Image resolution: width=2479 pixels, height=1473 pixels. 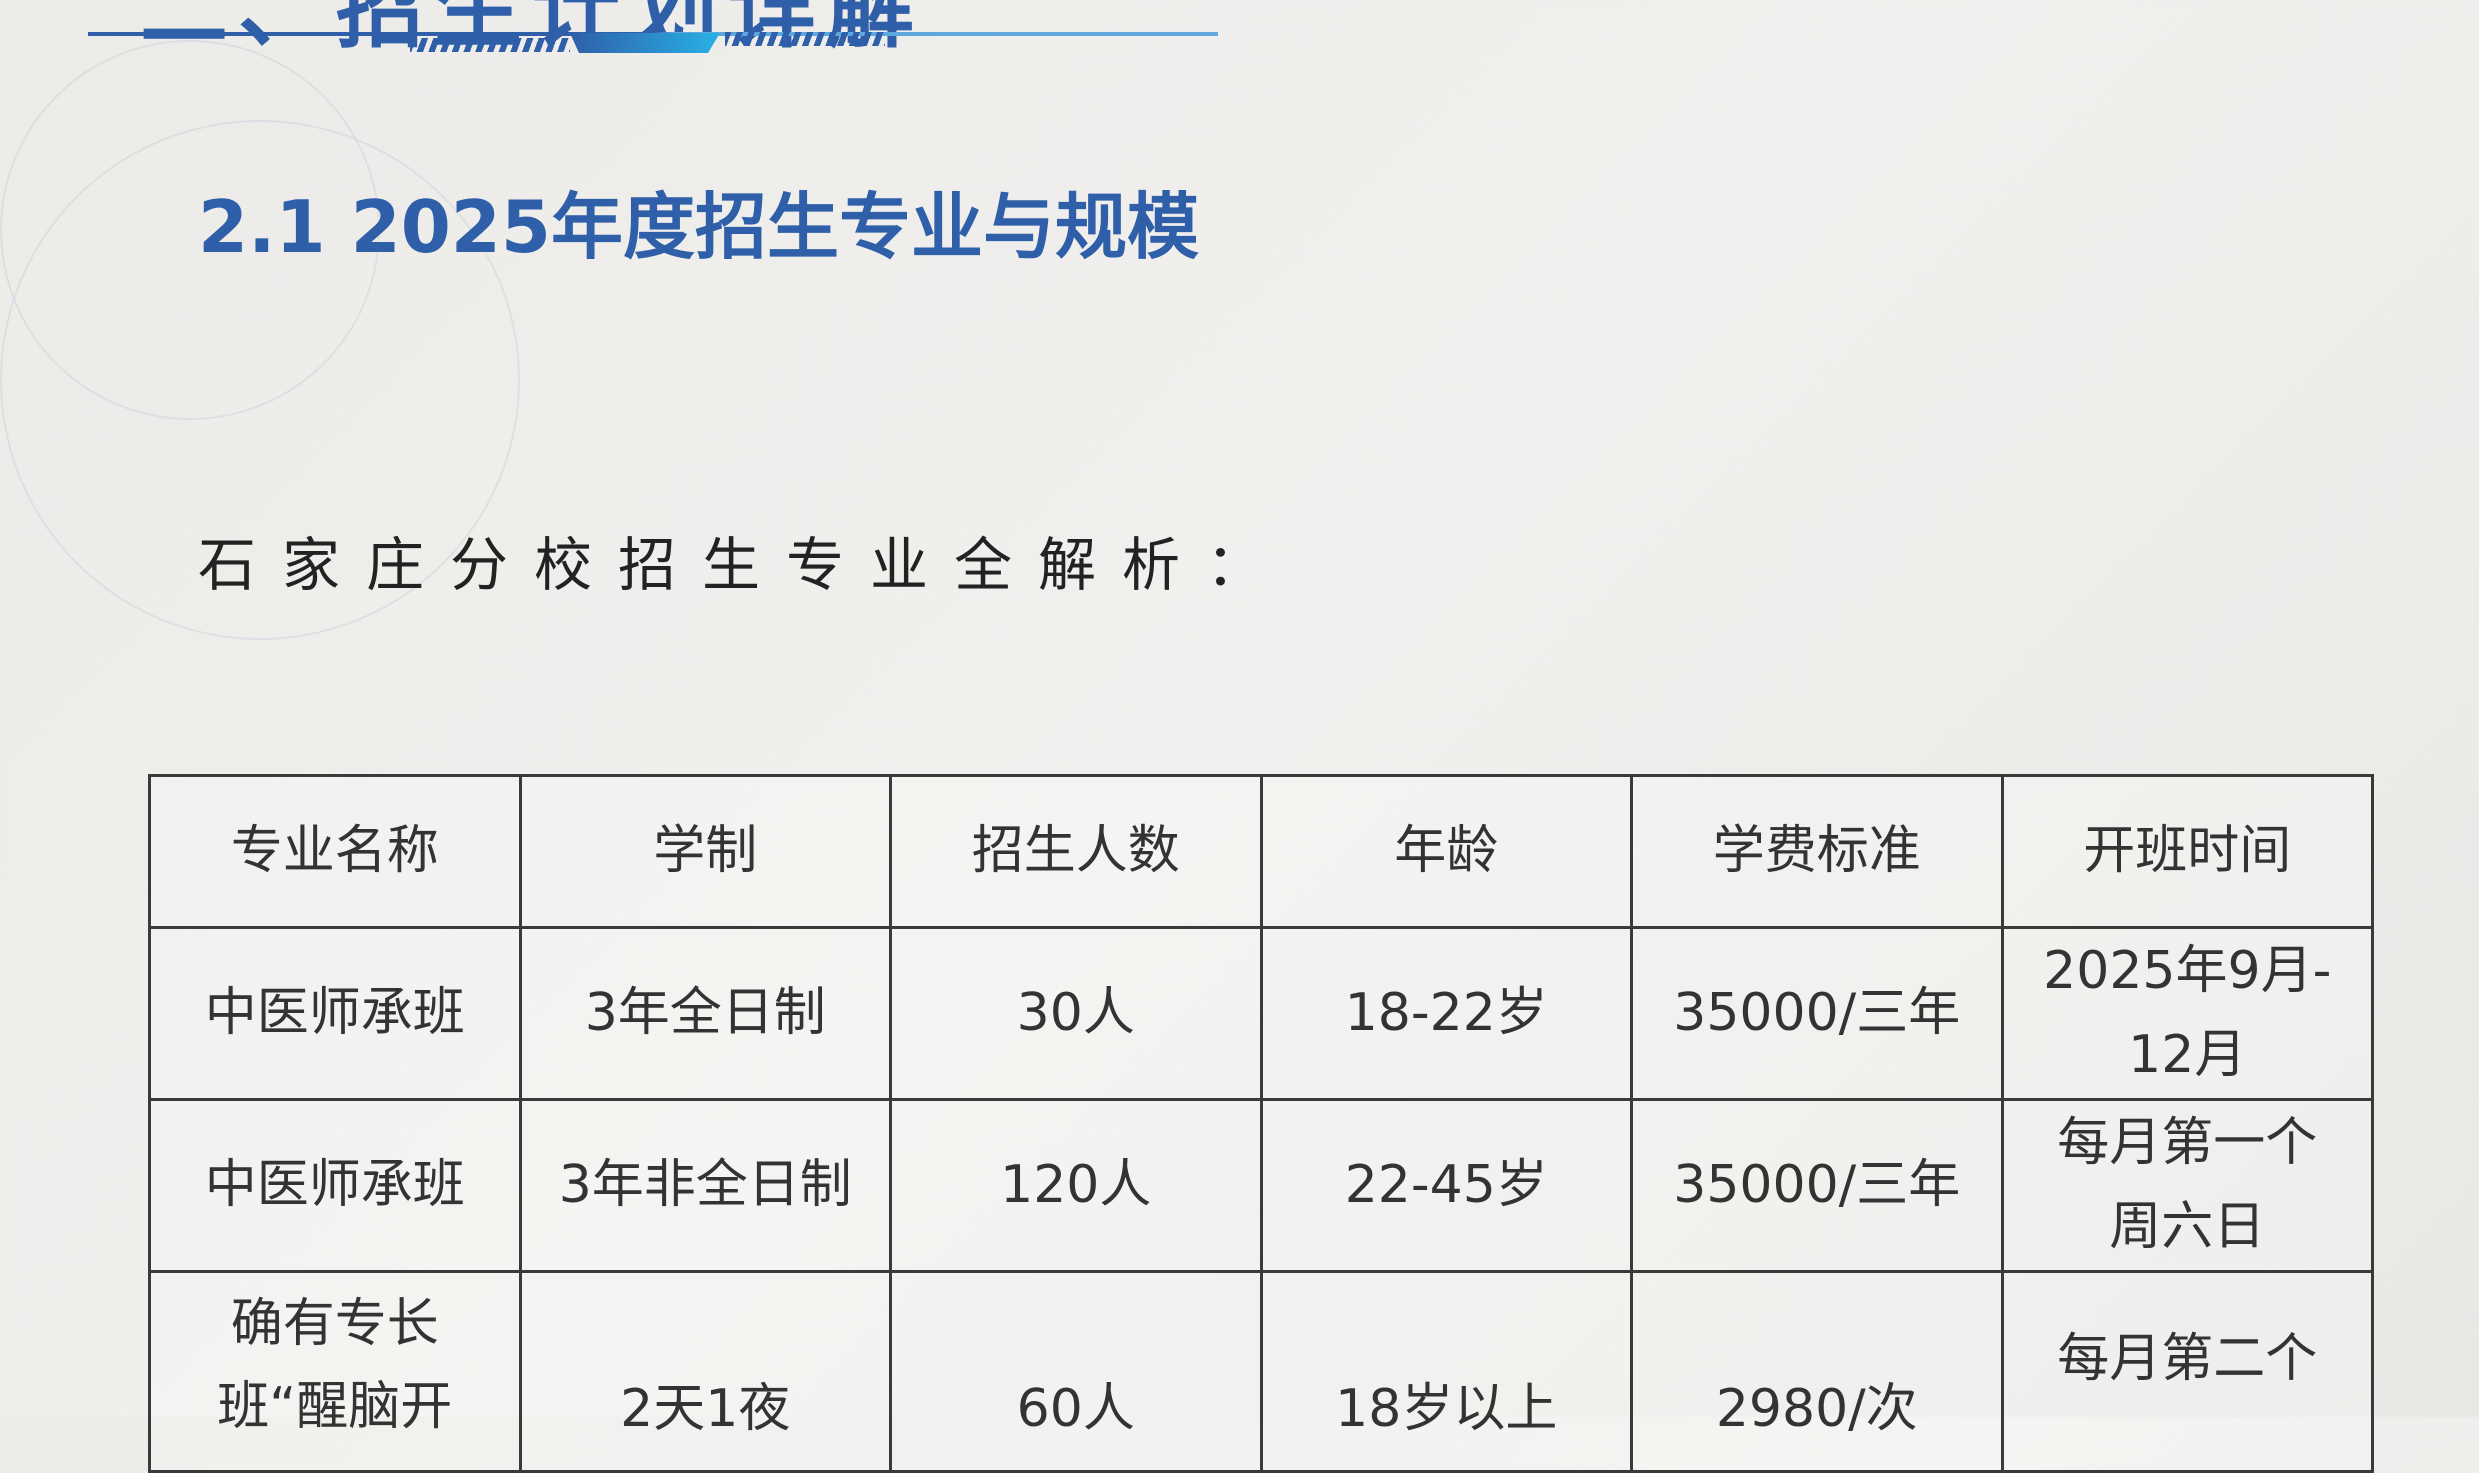 I want to click on header-cell: 年龄, so click(x=1446, y=851).